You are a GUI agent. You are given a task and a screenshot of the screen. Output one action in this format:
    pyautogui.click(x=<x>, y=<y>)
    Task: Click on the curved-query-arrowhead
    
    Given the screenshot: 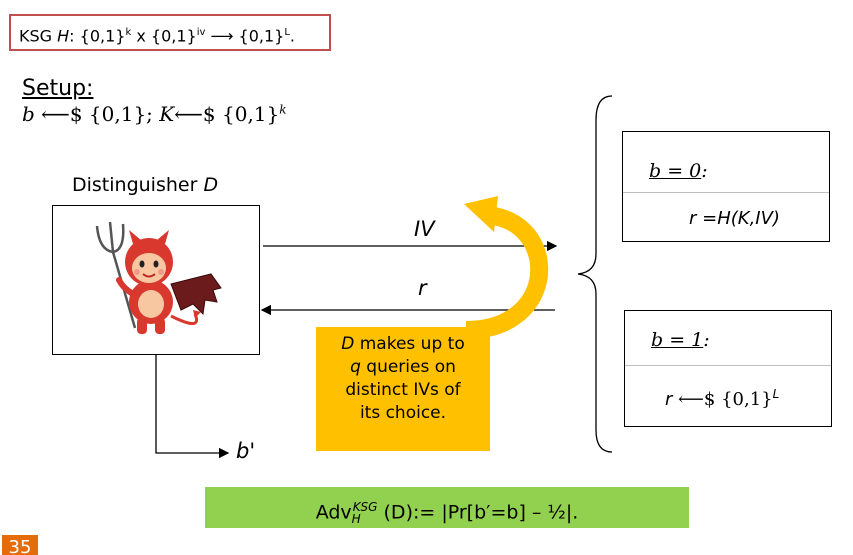 What is the action you would take?
    pyautogui.click(x=481, y=214)
    